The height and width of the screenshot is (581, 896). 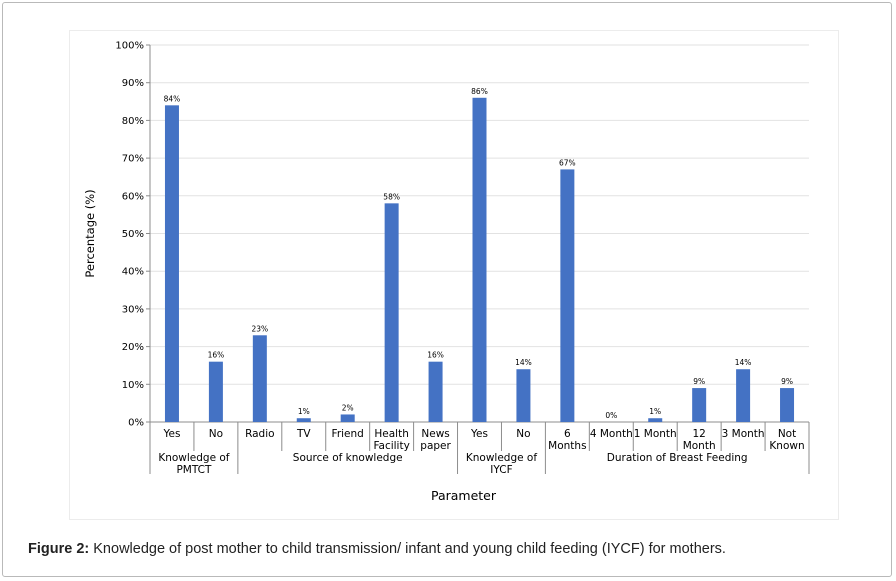 What do you see at coordinates (133, 385) in the screenshot?
I see `y-tick-label: 10%` at bounding box center [133, 385].